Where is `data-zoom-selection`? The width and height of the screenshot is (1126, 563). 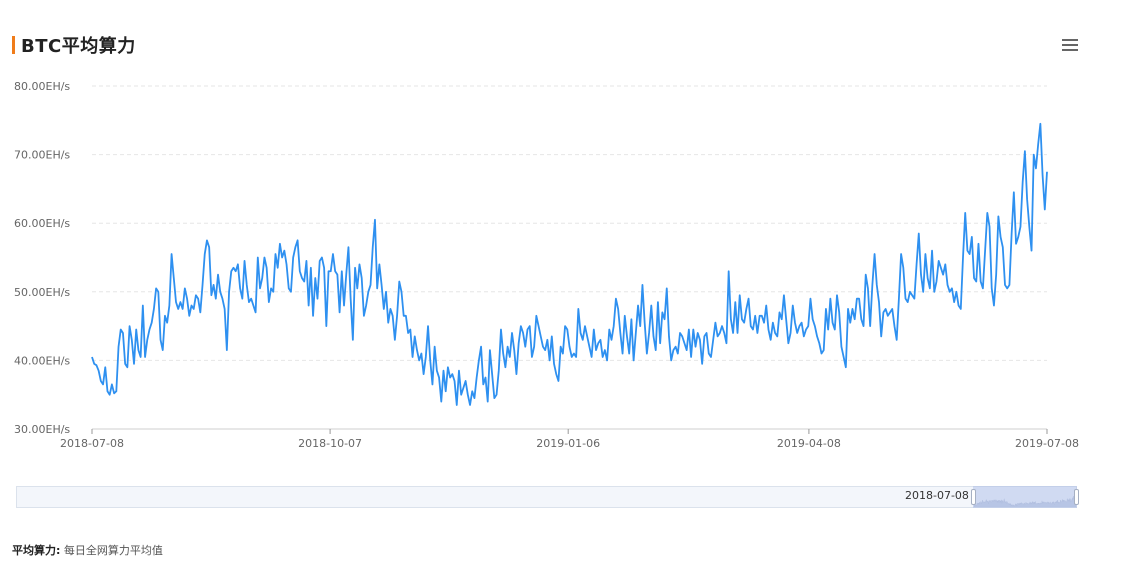 data-zoom-selection is located at coordinates (1025, 497).